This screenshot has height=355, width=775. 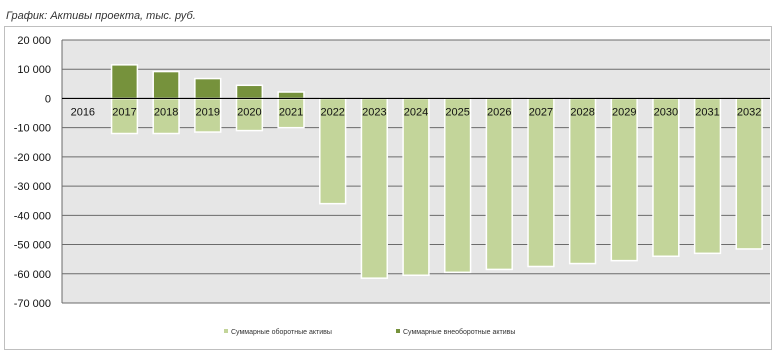 I want to click on x-tick-label: 2027, so click(x=541, y=112).